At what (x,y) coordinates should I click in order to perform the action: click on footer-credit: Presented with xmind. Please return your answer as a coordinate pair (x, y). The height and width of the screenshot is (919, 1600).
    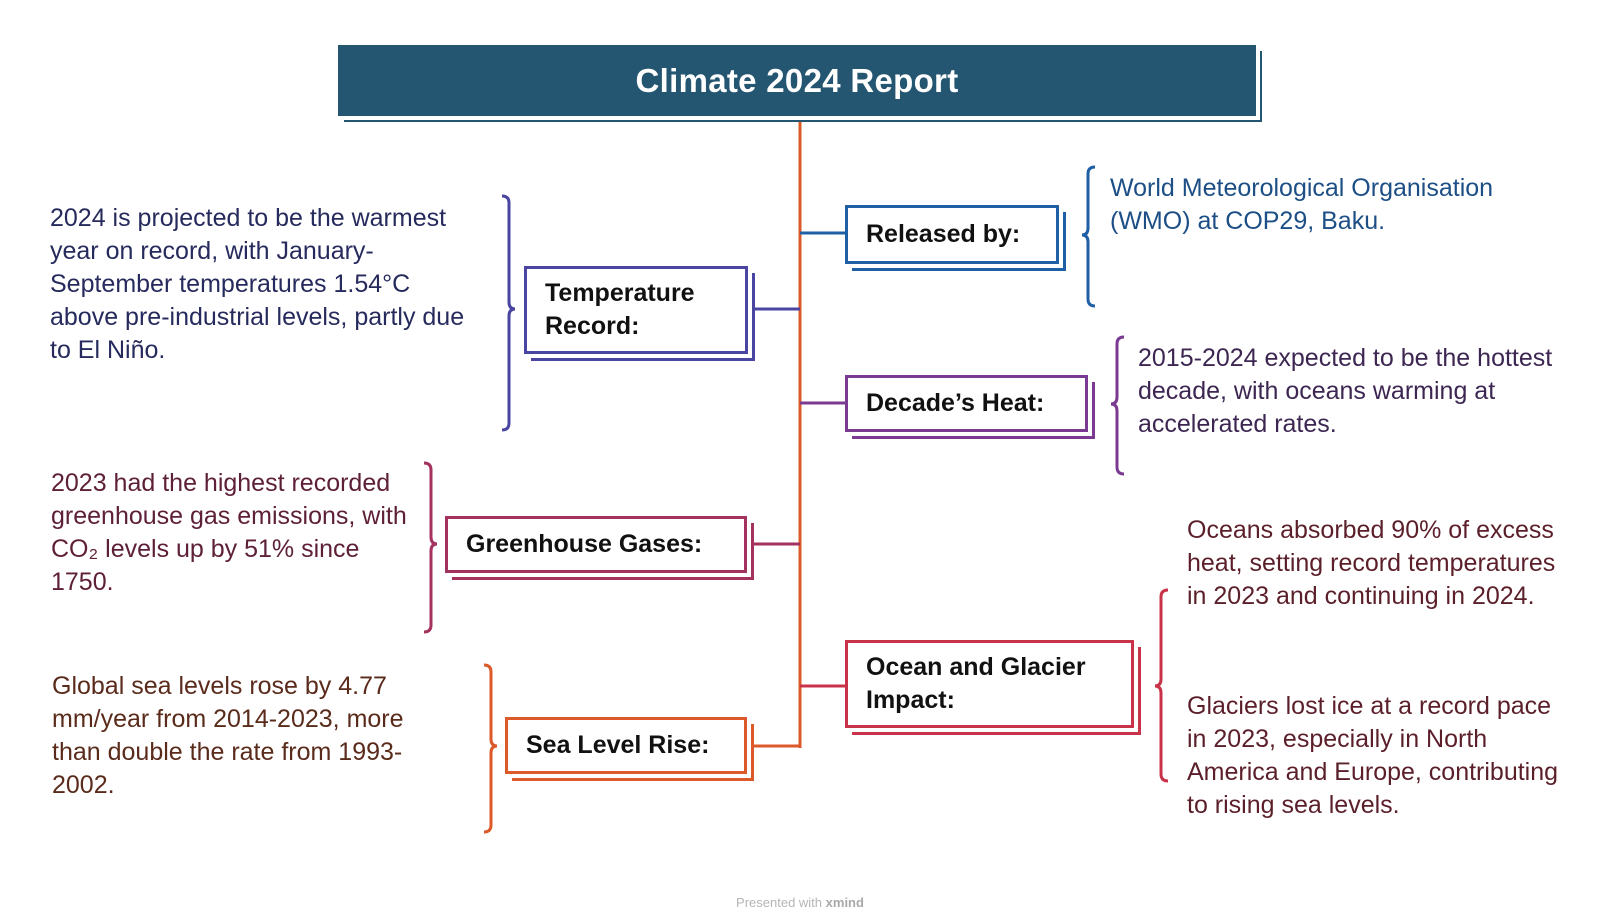
    Looking at the image, I should click on (800, 902).